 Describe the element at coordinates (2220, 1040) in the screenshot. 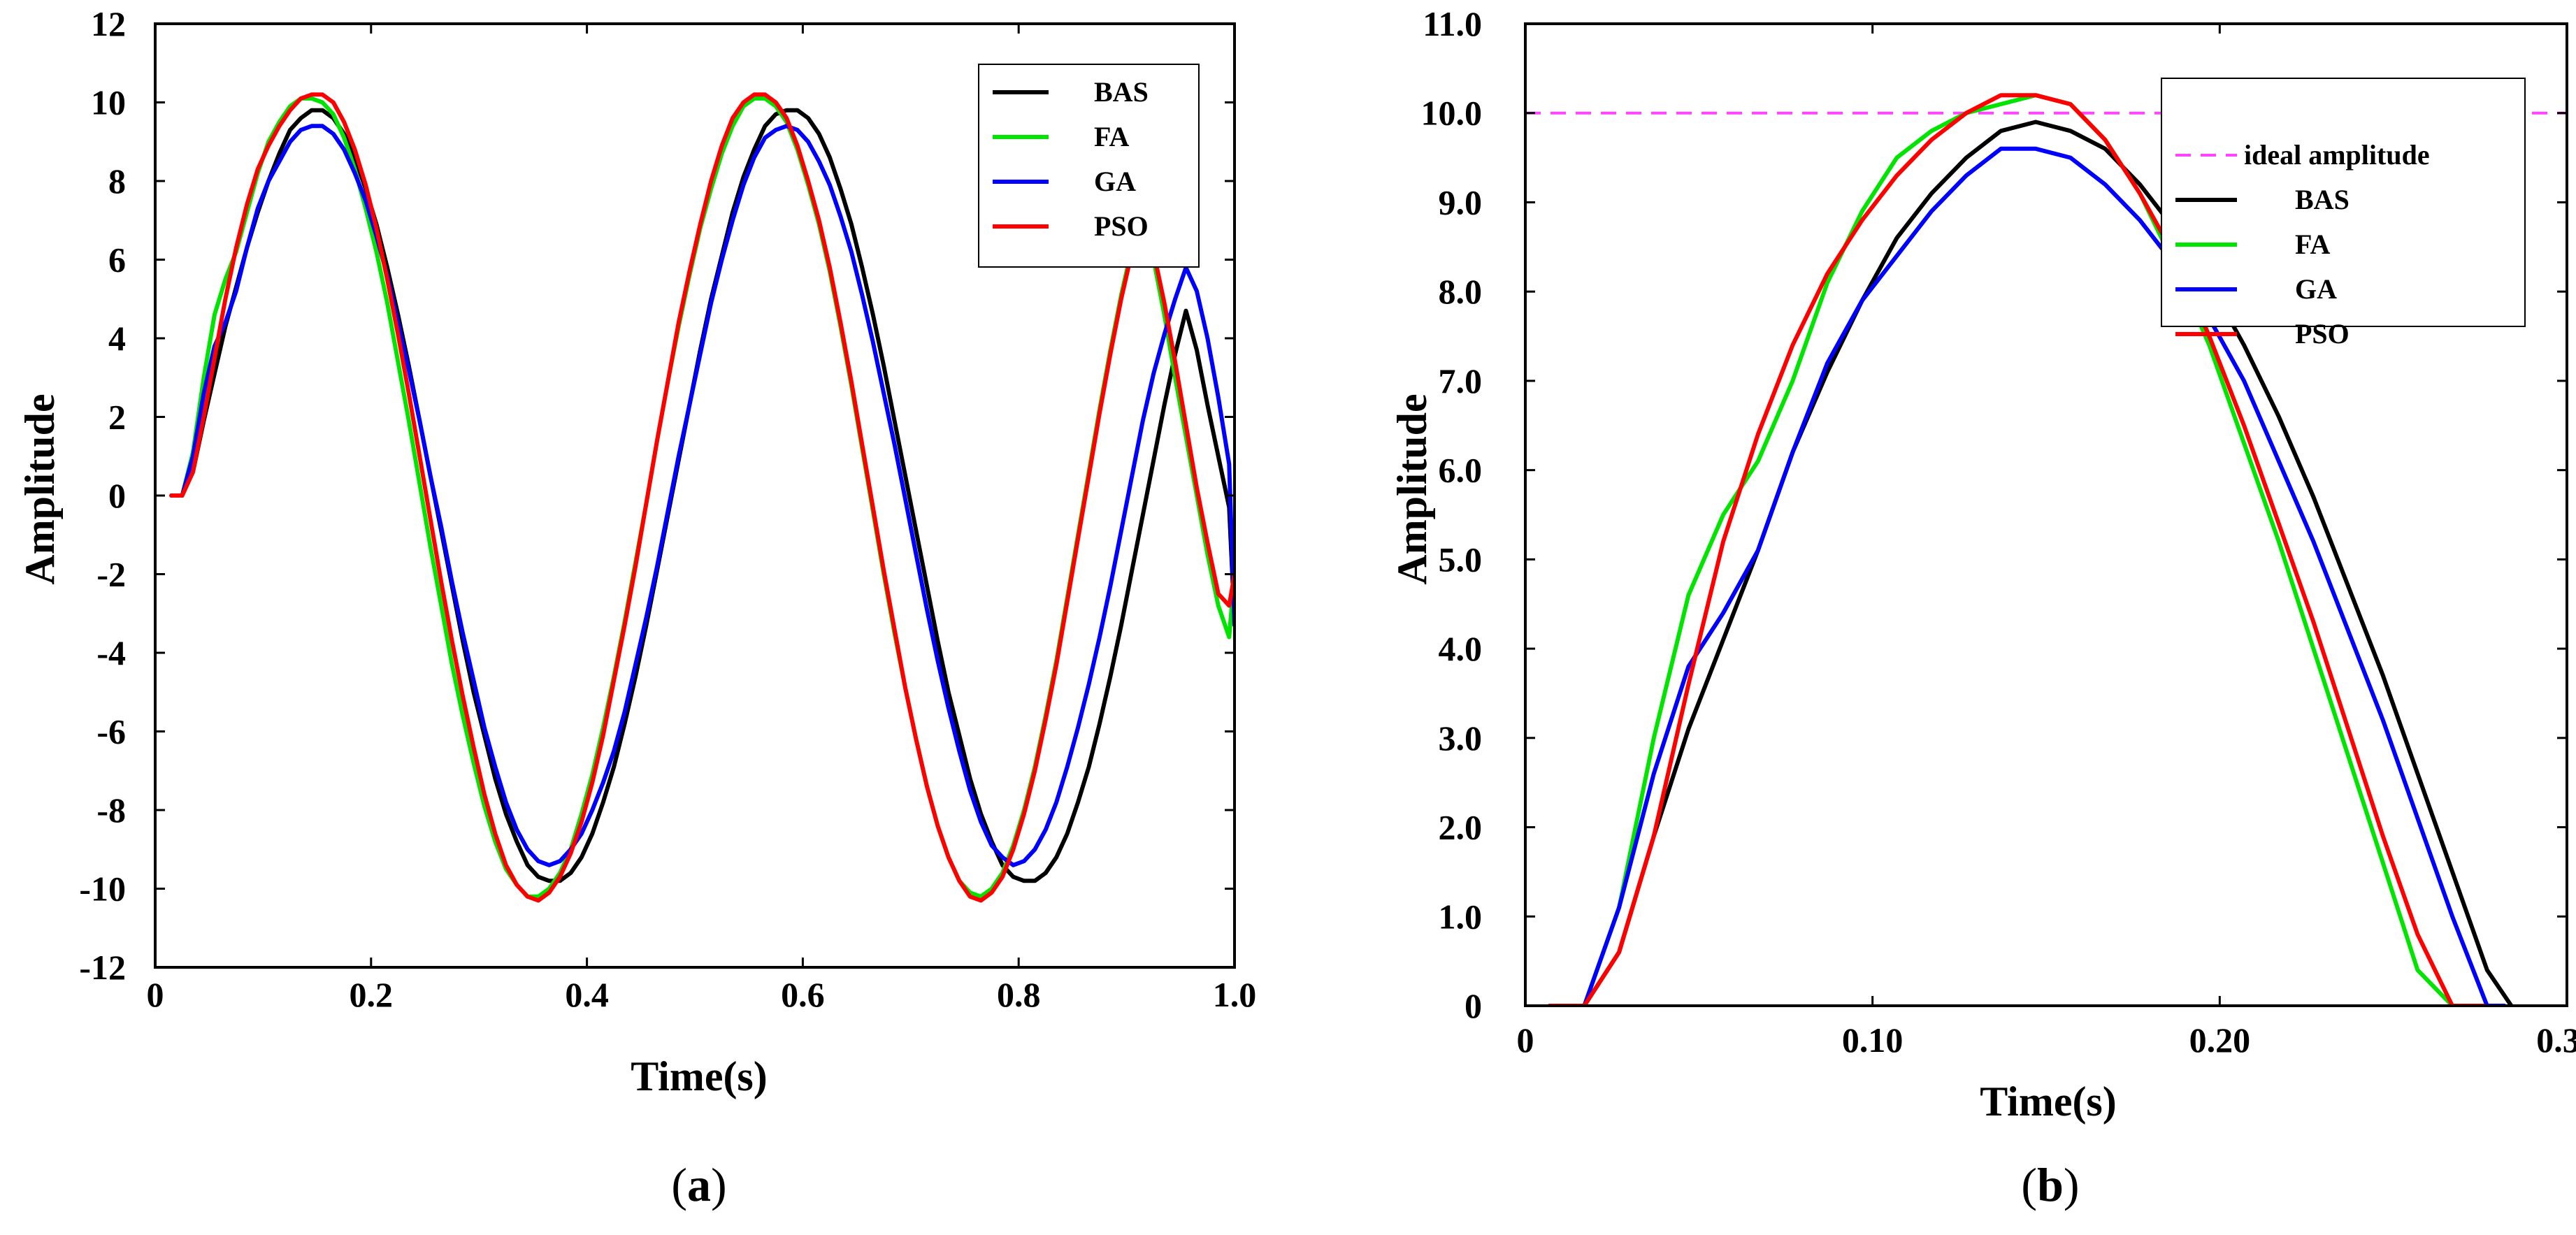

I see `panel-b-x-tick-label: 0.20` at that location.